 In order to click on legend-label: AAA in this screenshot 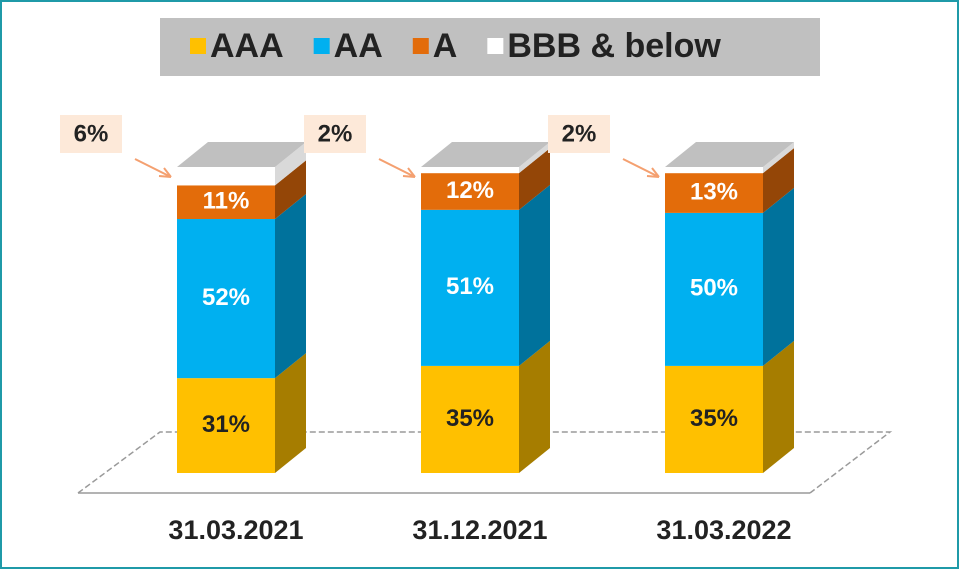, I will do `click(247, 46)`.